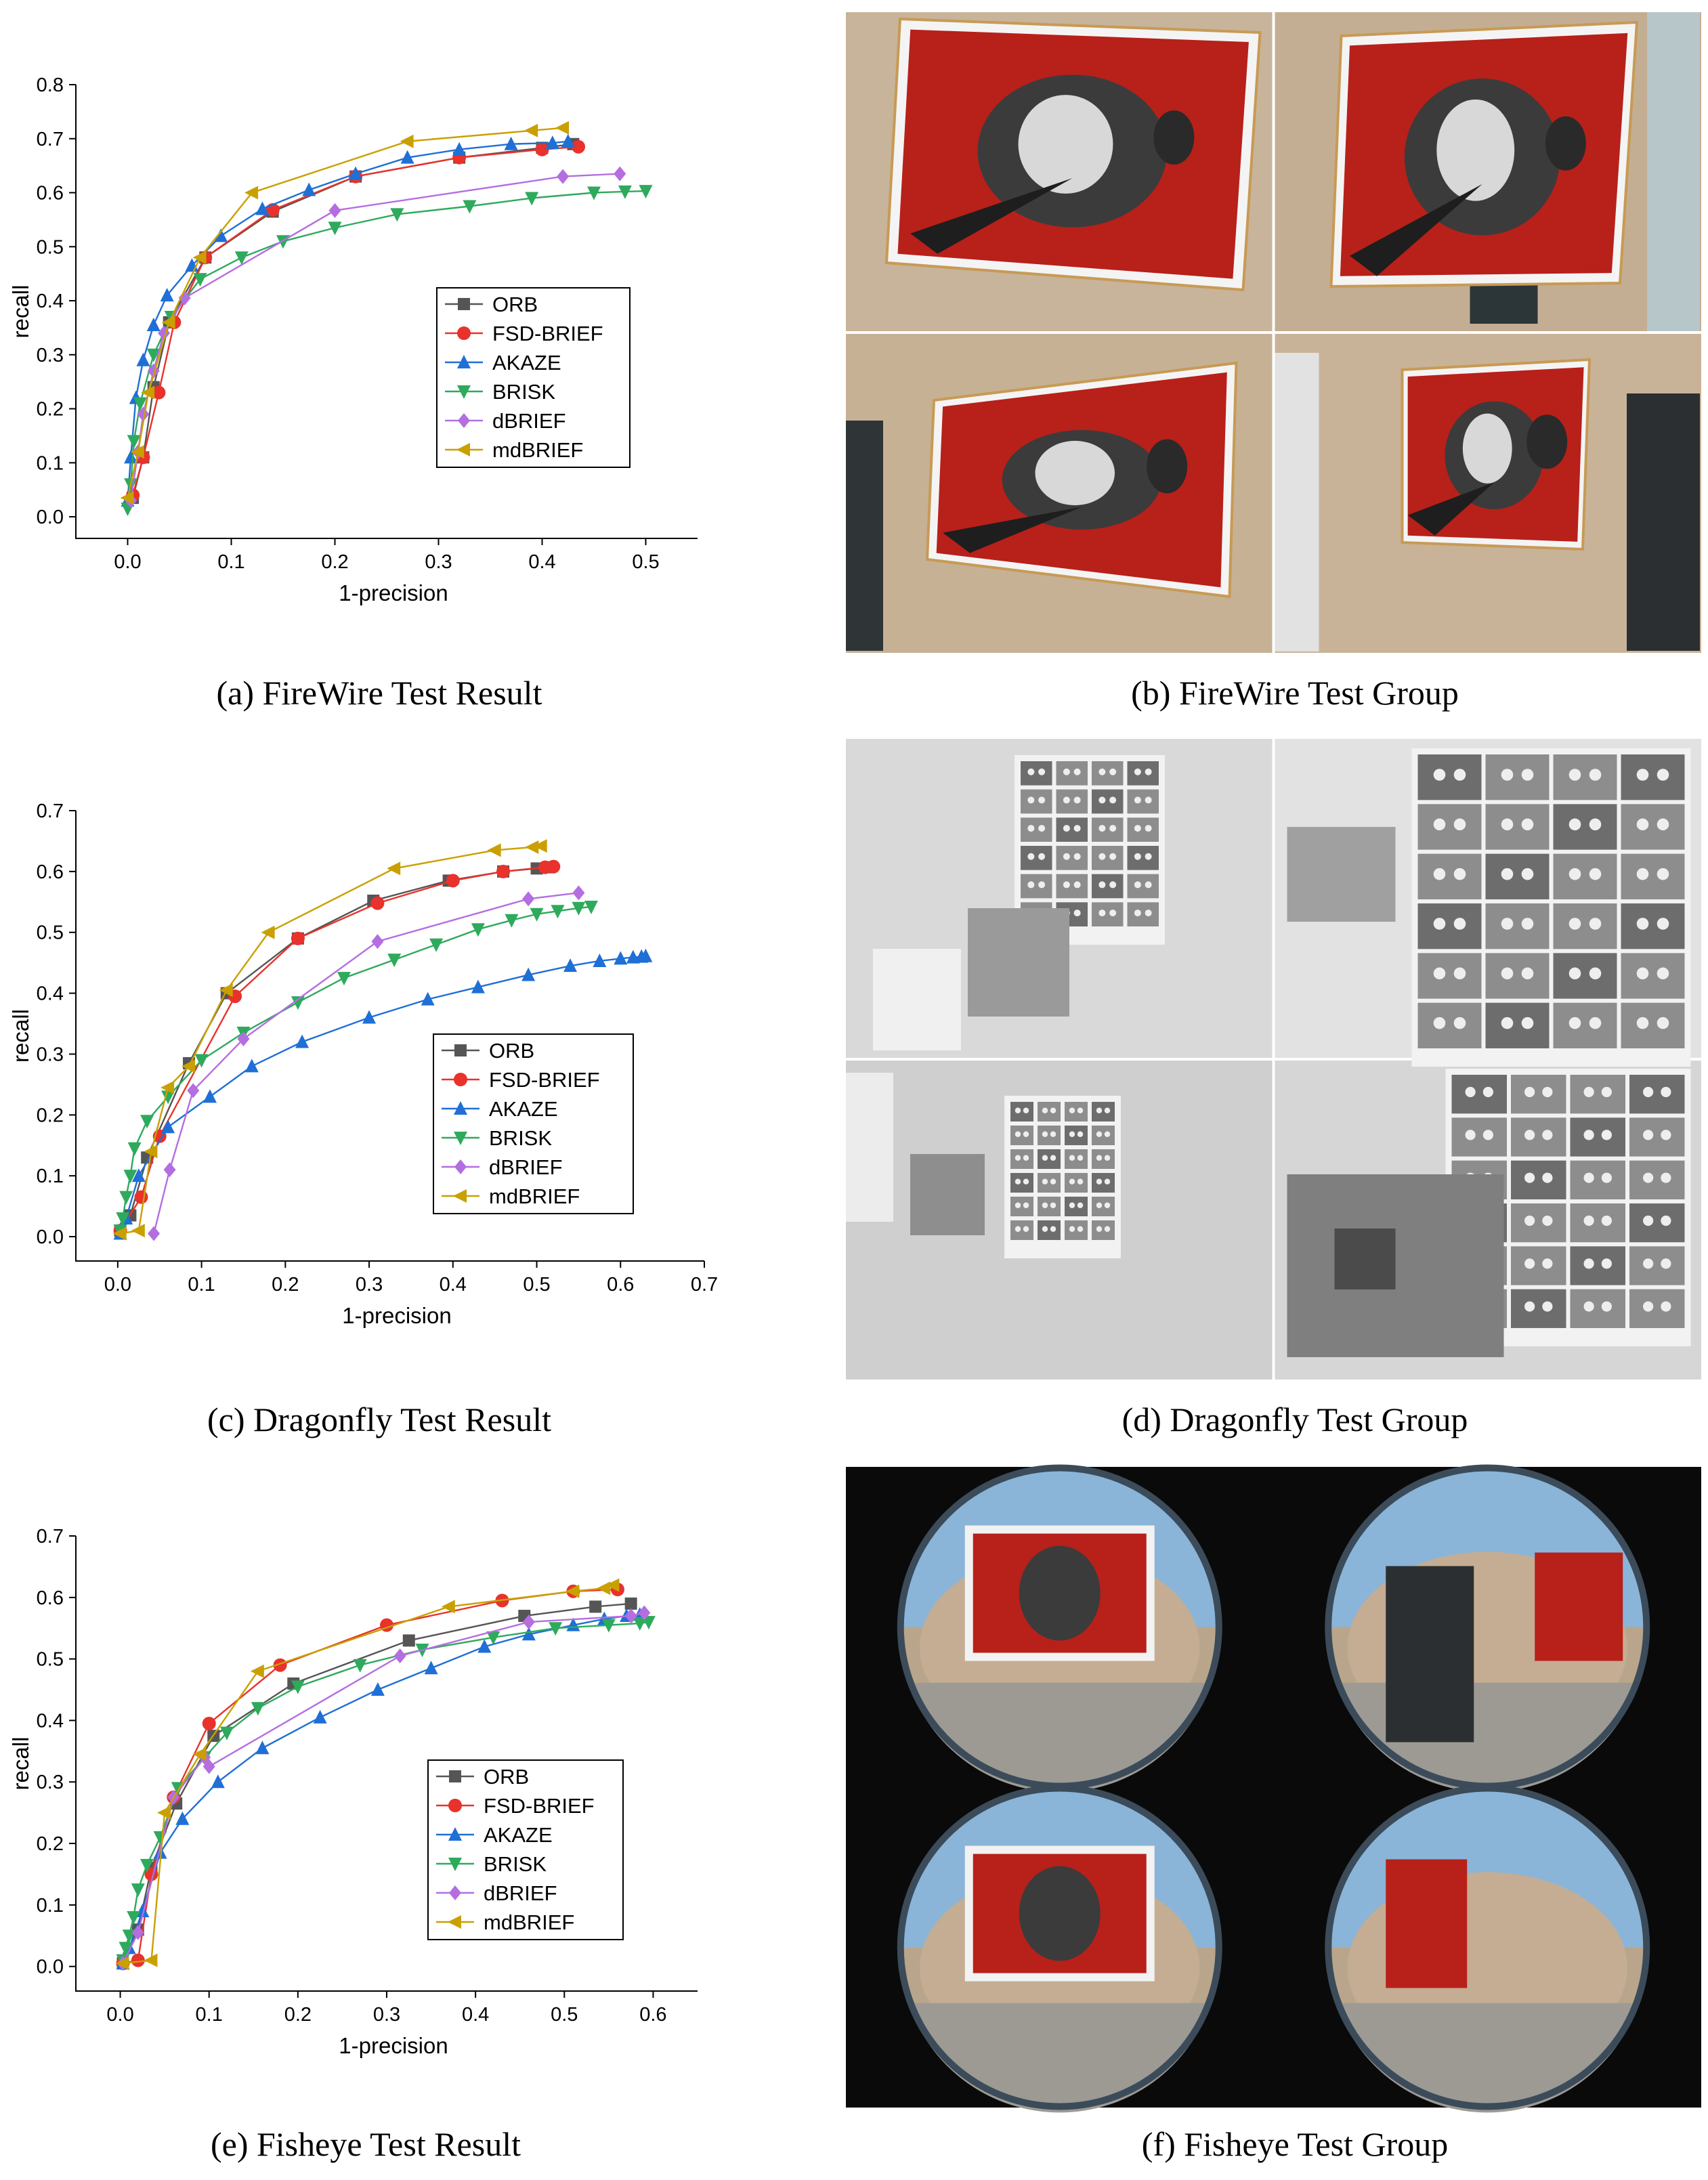 Image resolution: width=1708 pixels, height=2180 pixels. What do you see at coordinates (645, 562) in the screenshot?
I see `x-tick-label: 0.5` at bounding box center [645, 562].